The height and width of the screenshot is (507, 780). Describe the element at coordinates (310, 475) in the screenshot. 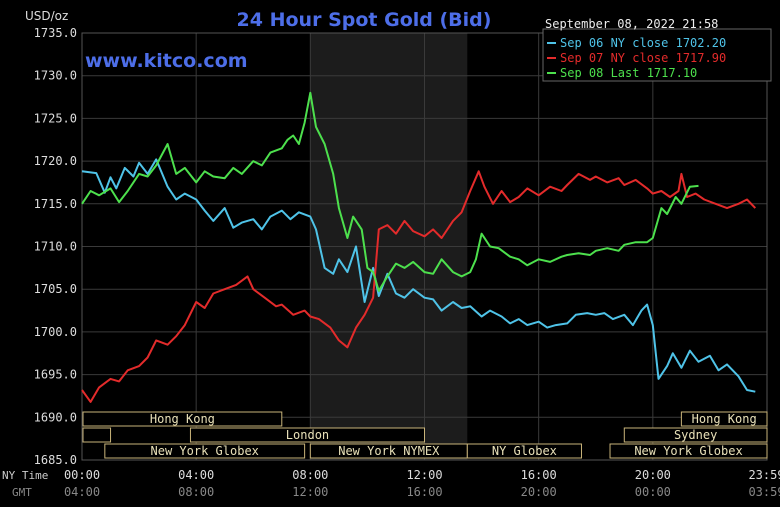

I see `x-tick-label-ny: 08:00` at that location.